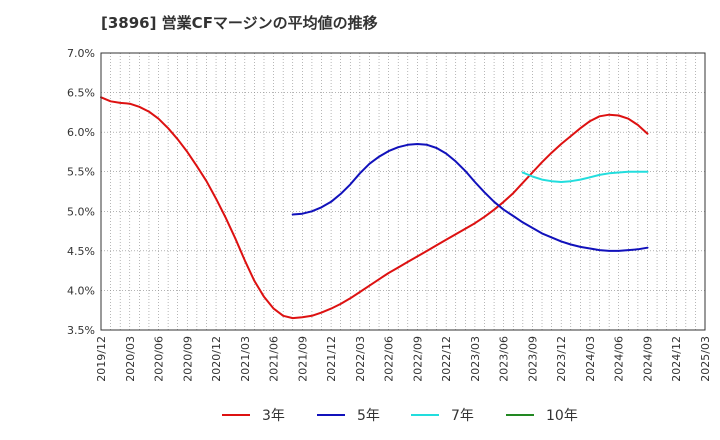 This screenshot has height=440, width=720. Describe the element at coordinates (470, 197) in the screenshot. I see `series-line-5y` at that location.